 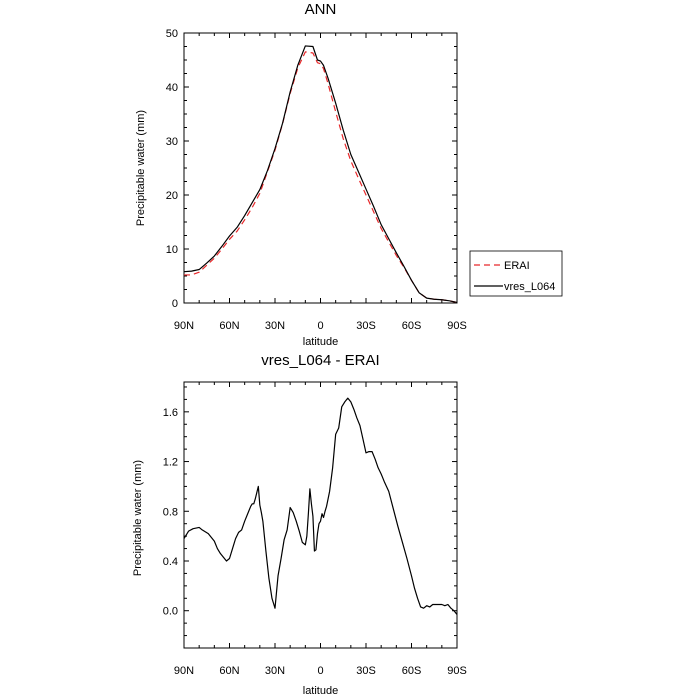 I want to click on top-panel-series, so click(x=320, y=174).